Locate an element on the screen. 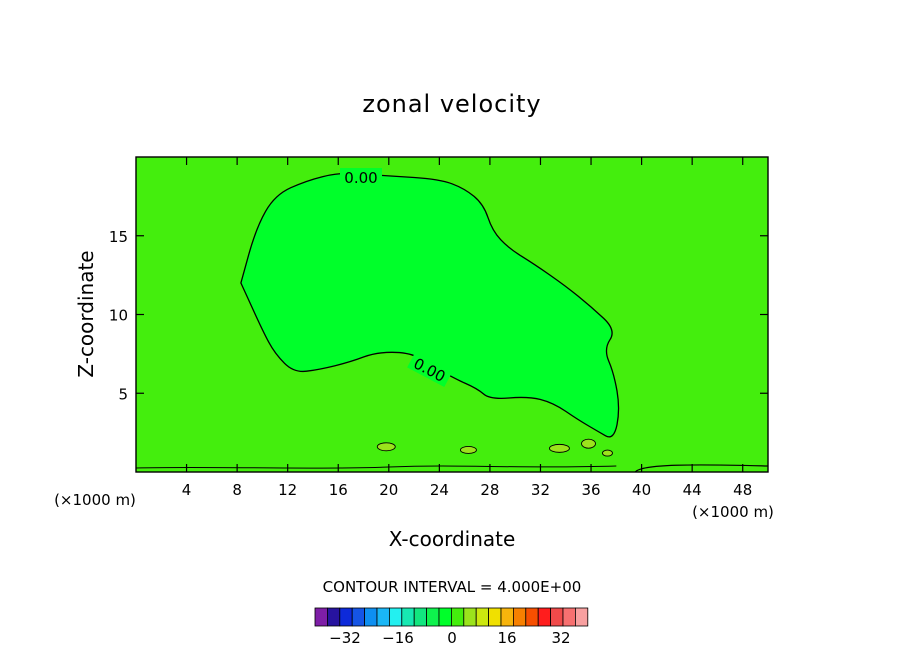 The width and height of the screenshot is (904, 654). contour-label-top: 0.00 is located at coordinates (360, 178).